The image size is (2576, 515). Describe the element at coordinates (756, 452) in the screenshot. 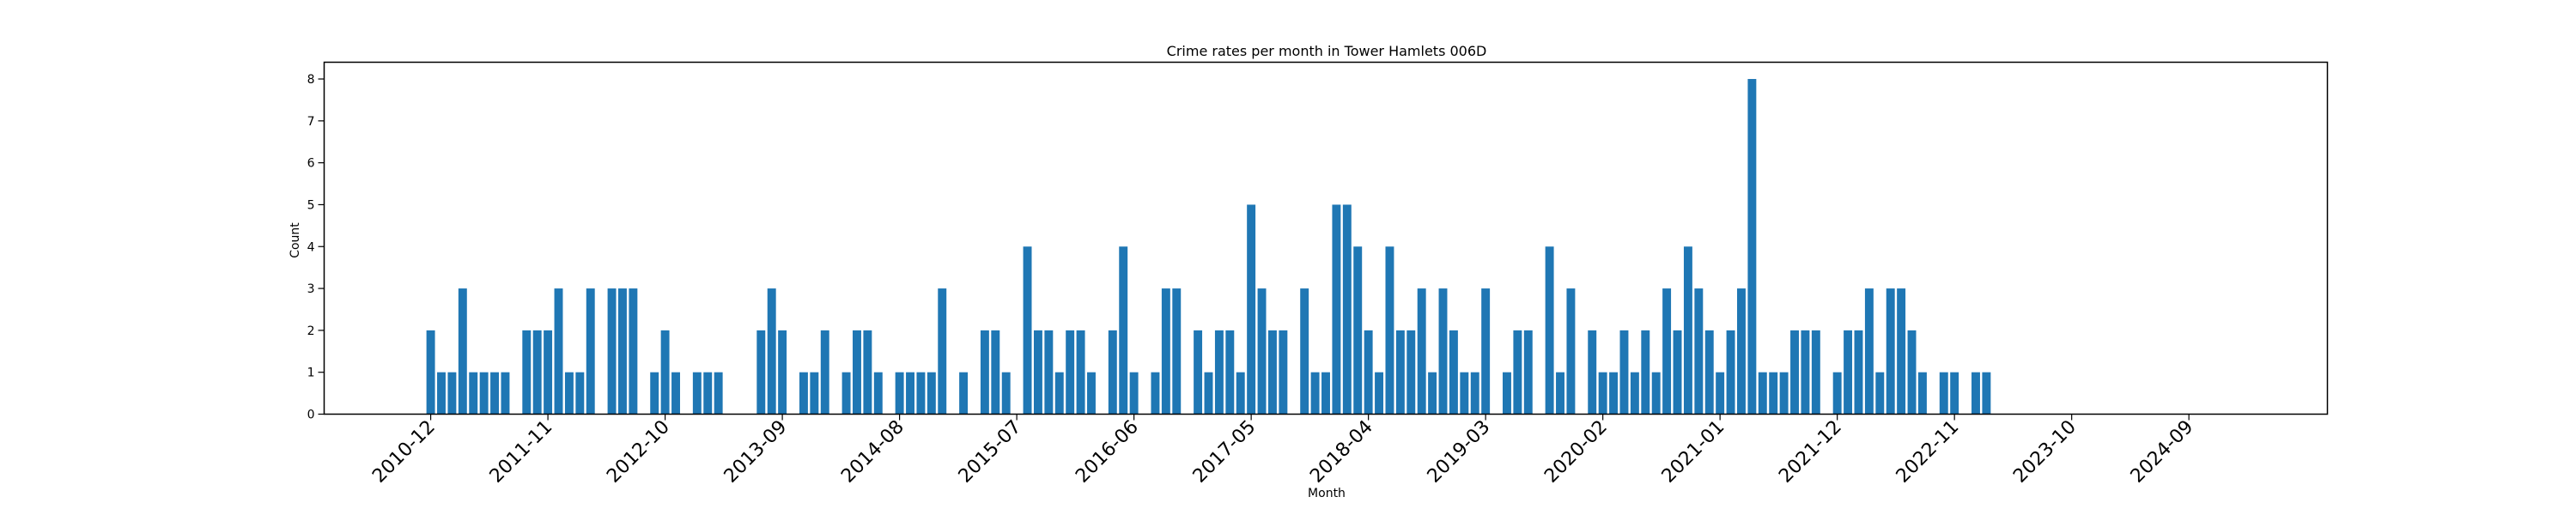

I see `x-tick-label: 2013-09` at that location.